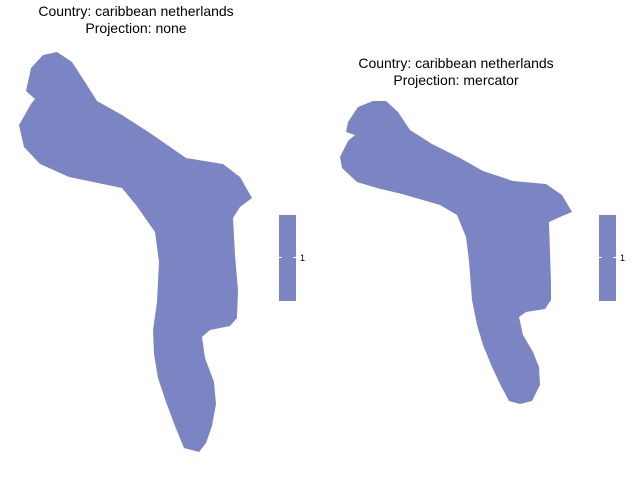 The height and width of the screenshot is (480, 640). Describe the element at coordinates (136, 28) in the screenshot. I see `title-projection: Projection: none` at that location.